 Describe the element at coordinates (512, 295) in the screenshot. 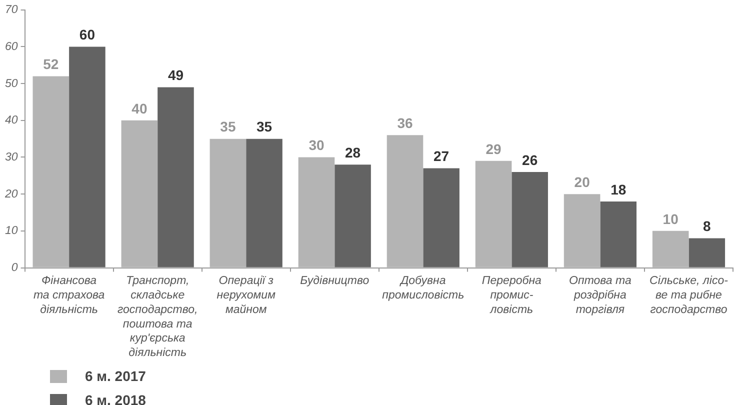

I see `x-tick-label: Переробна промис- ловість` at that location.